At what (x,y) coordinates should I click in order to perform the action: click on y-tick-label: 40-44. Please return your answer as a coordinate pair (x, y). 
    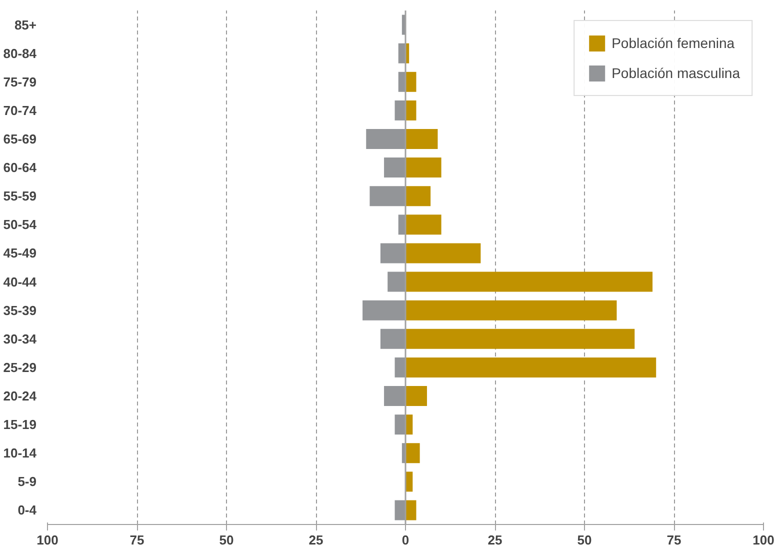
    Looking at the image, I should click on (20, 282).